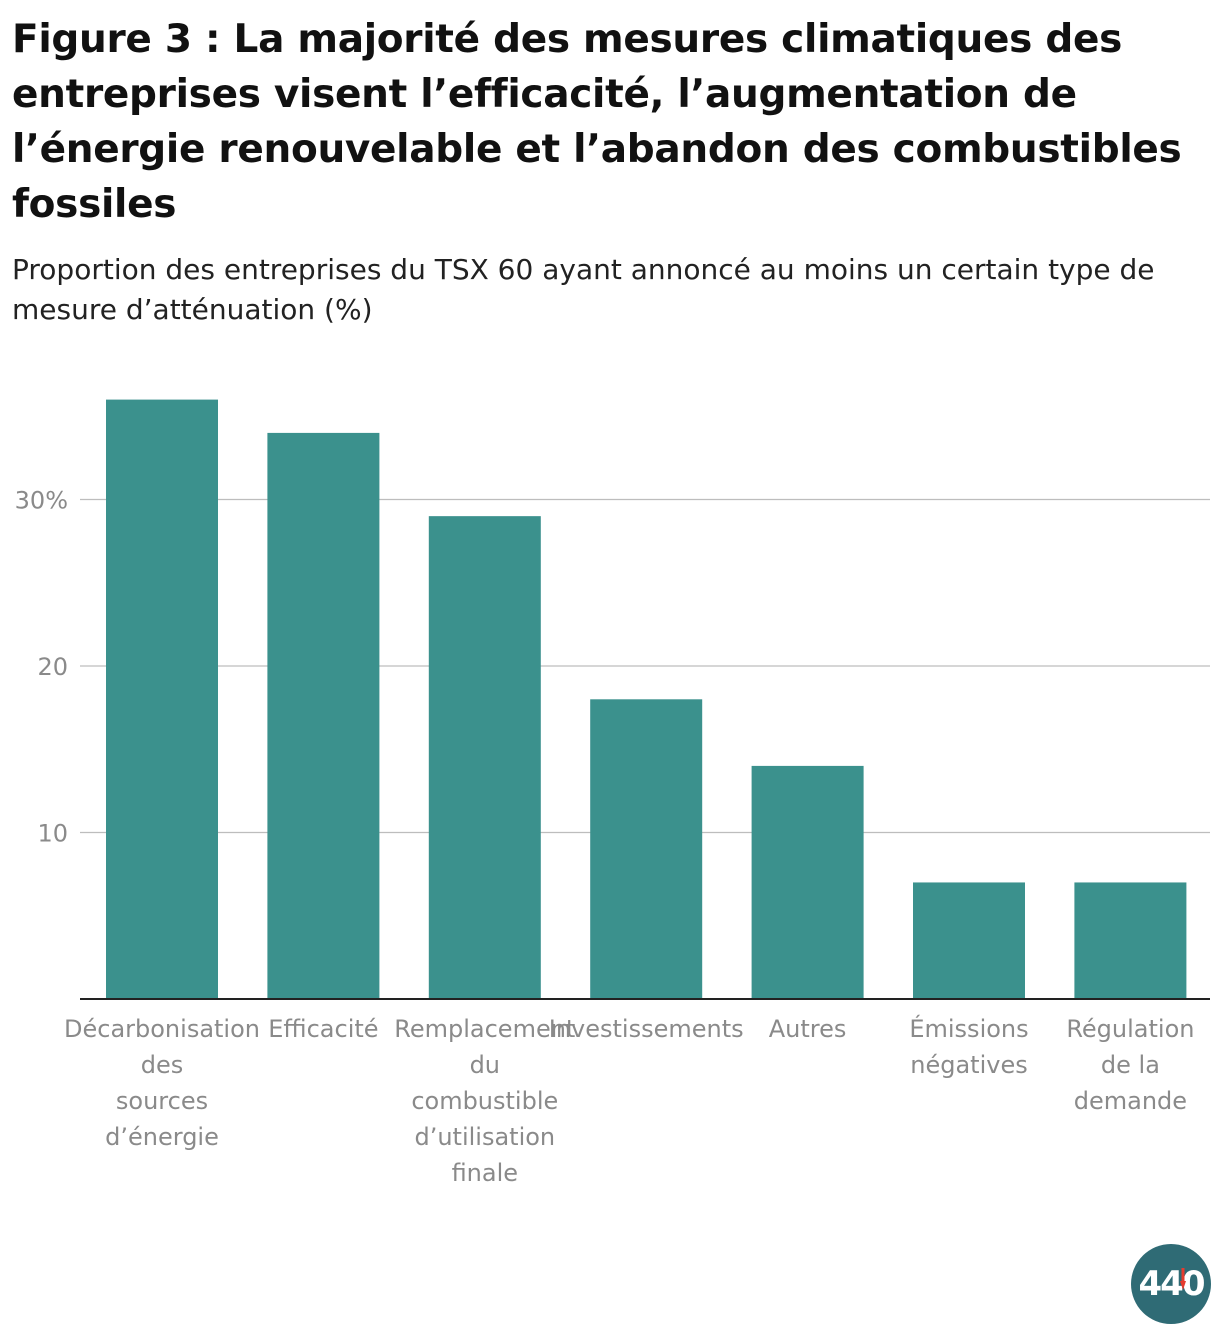  I want to click on x-tick-label: Investissements, so click(646, 1029).